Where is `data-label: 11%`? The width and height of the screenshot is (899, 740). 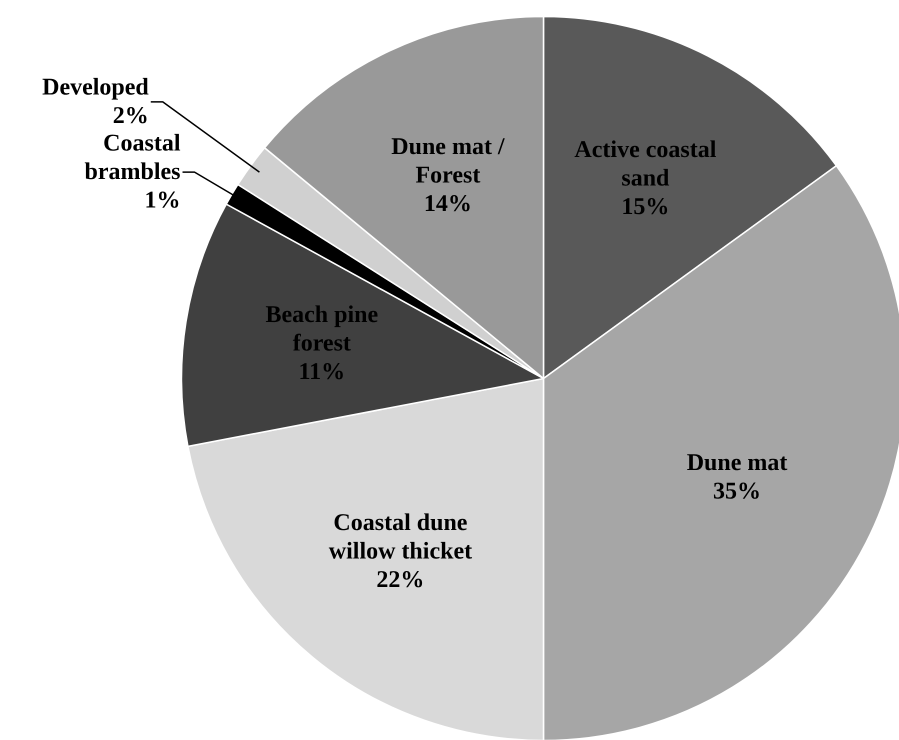 data-label: 11% is located at coordinates (322, 371).